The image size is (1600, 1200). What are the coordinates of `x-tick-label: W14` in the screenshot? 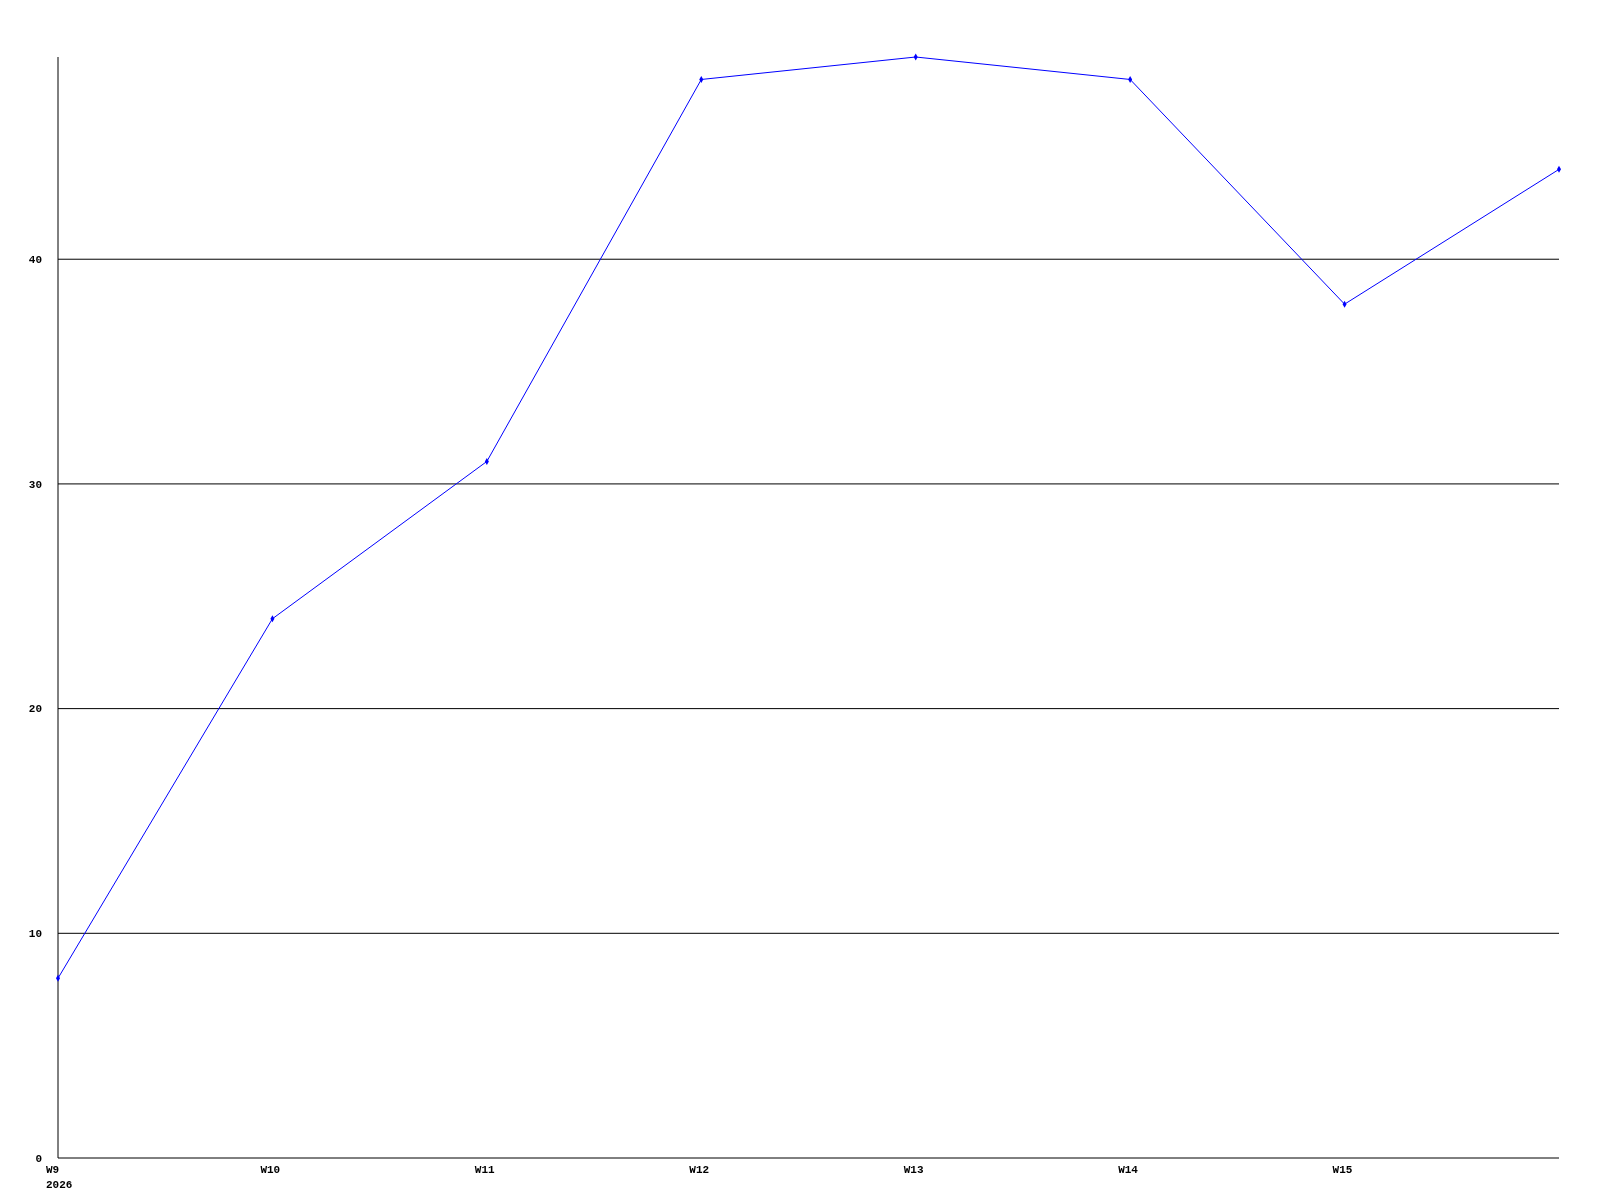 It's located at (1128, 1170).